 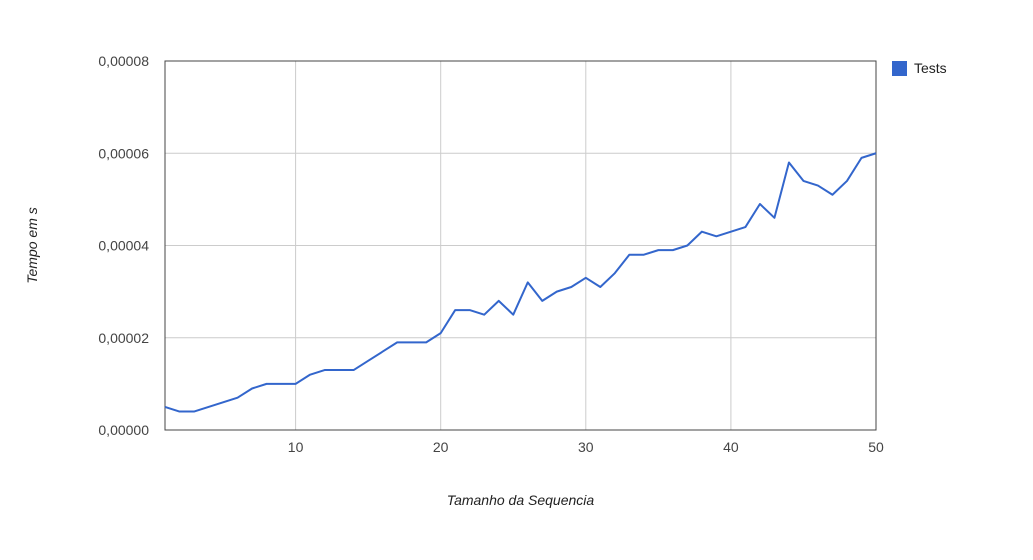 I want to click on x-tick-label: 30, so click(x=586, y=447).